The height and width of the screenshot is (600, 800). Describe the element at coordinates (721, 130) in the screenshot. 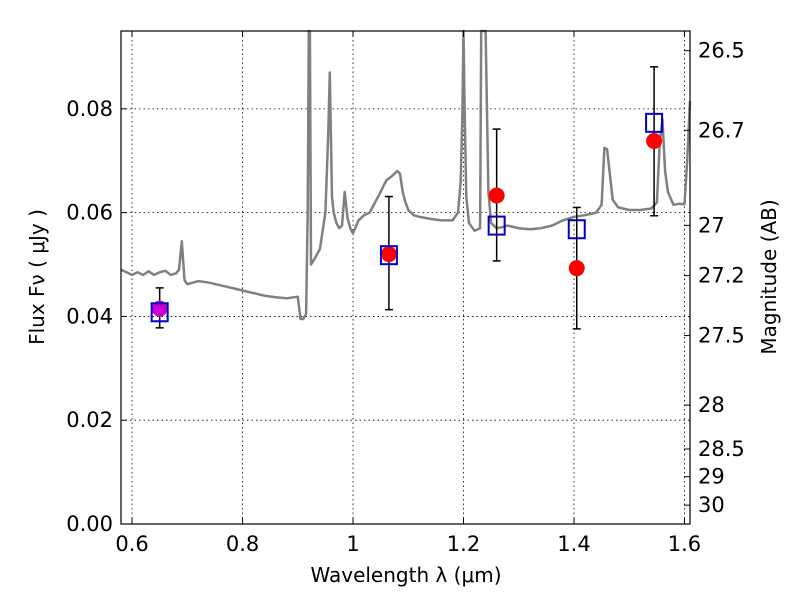

I see `y2-tick-label: 26.7` at that location.